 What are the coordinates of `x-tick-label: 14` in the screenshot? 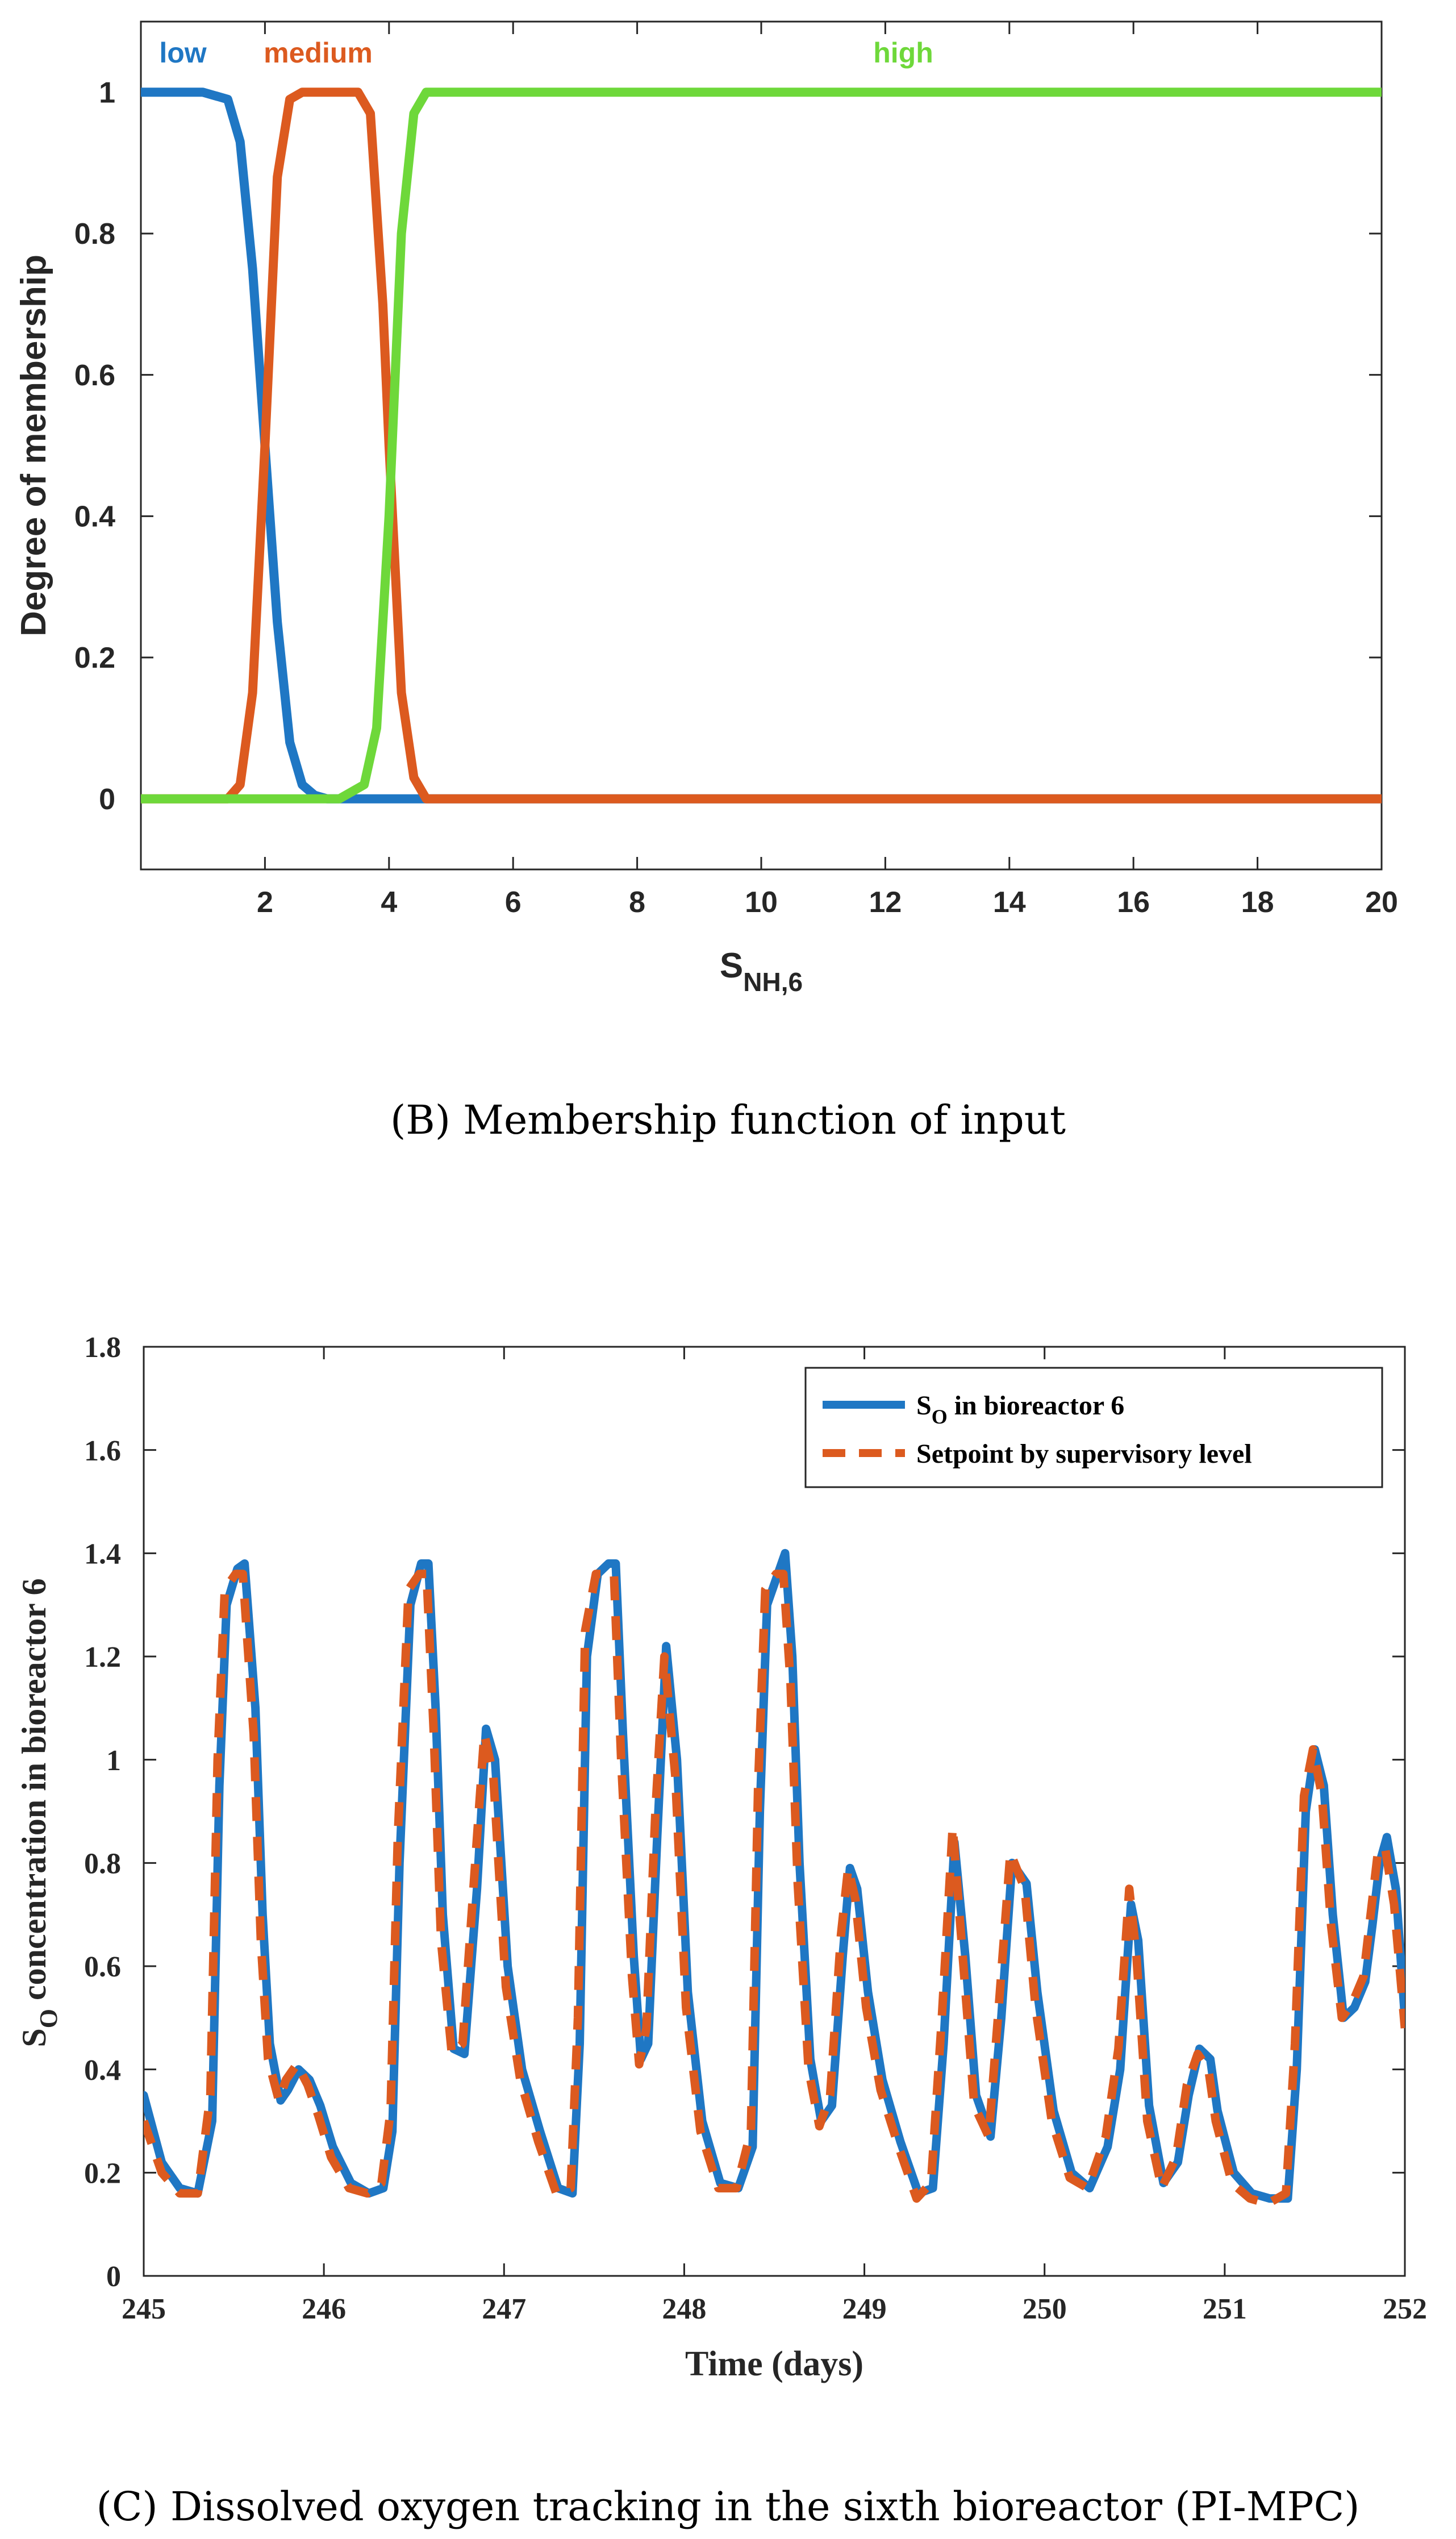 It's located at (1009, 902).